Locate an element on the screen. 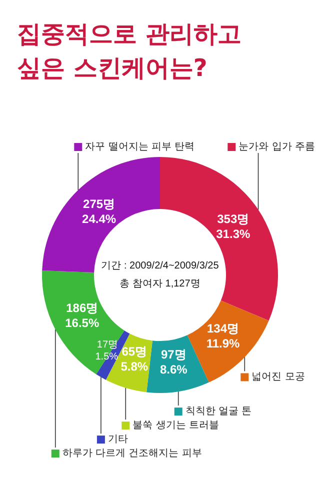  data-label: 275명 24.4% is located at coordinates (99, 211).